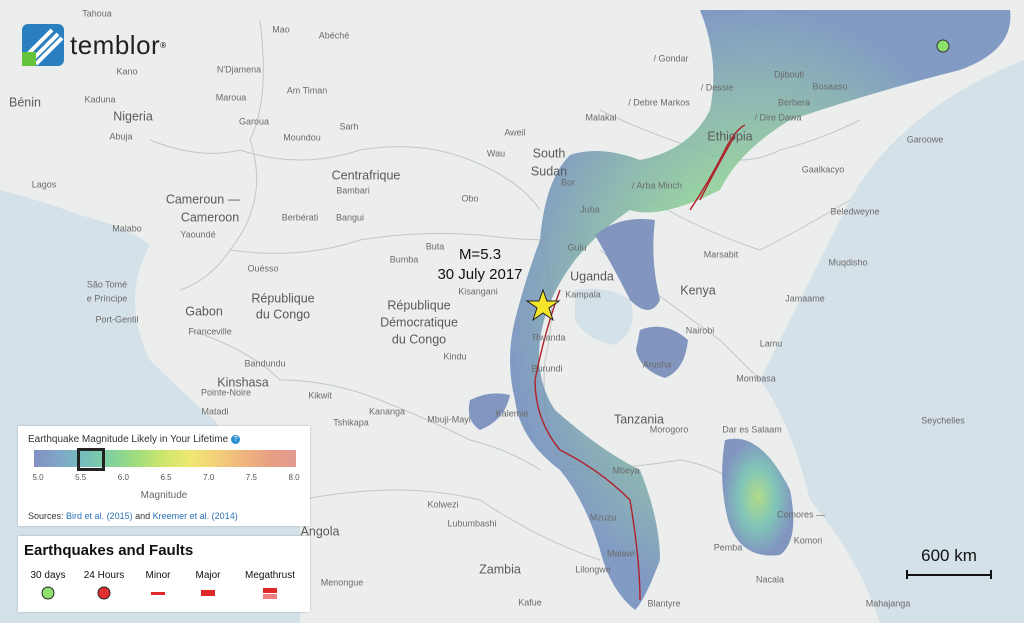  I want to click on scale-tick: 5.5, so click(81, 477).